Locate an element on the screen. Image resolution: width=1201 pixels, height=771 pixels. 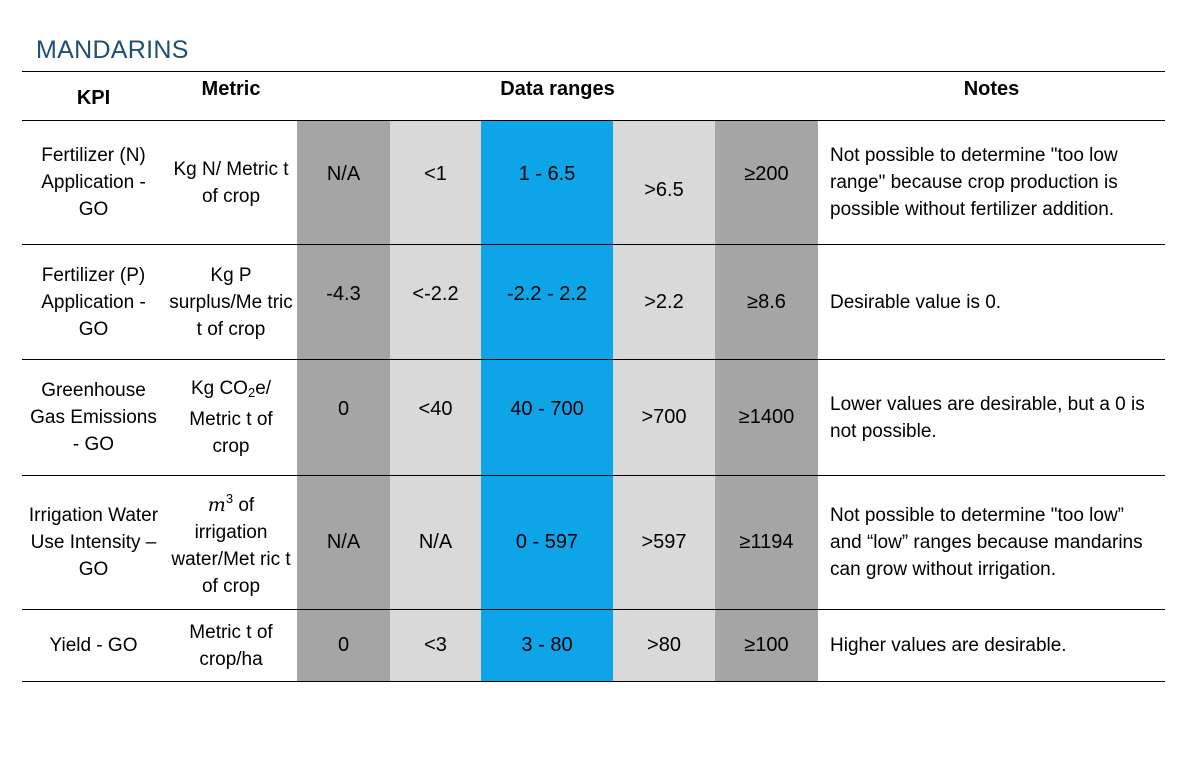
range-cell-4: >700 is located at coordinates (664, 417).